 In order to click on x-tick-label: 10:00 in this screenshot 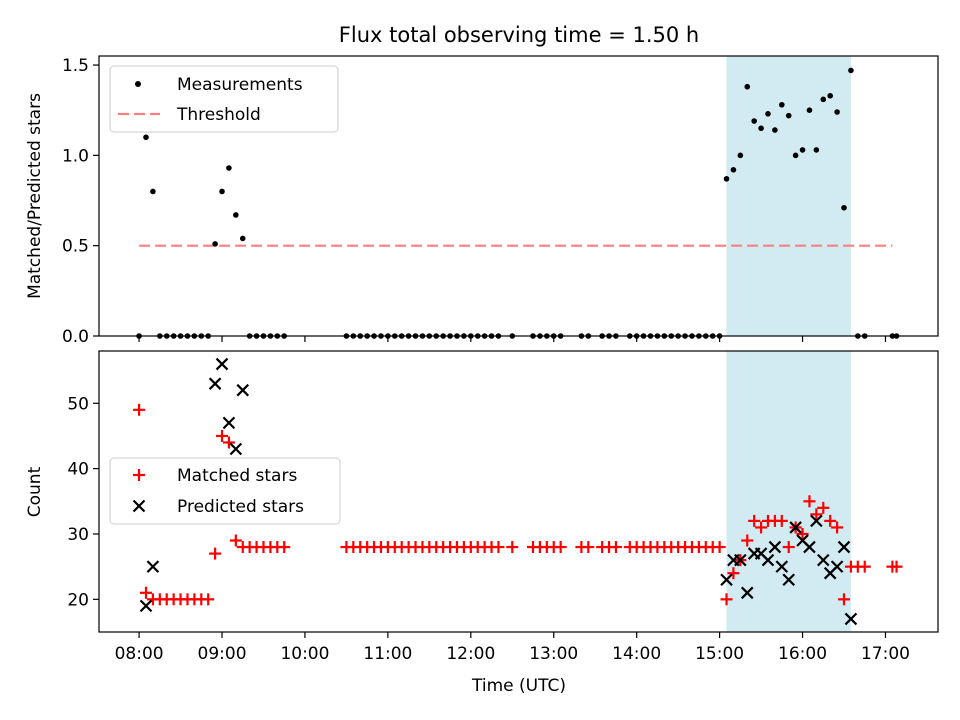, I will do `click(304, 654)`.